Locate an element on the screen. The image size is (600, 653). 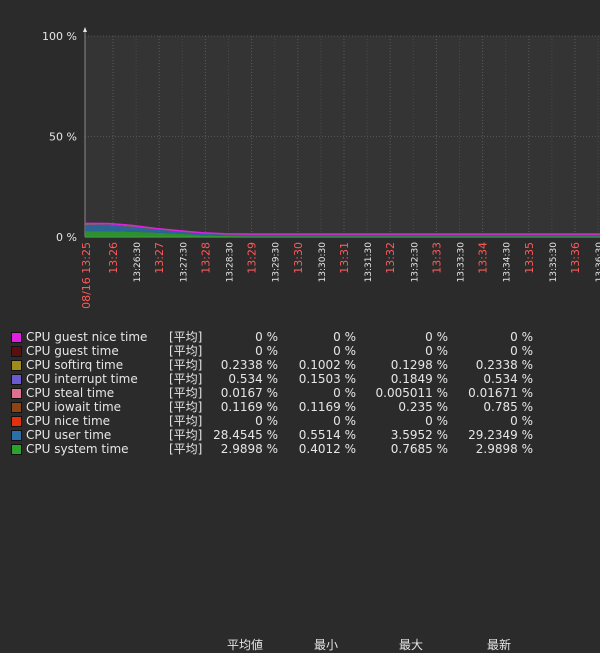
legend-value: 0.1849 % is located at coordinates (419, 379).